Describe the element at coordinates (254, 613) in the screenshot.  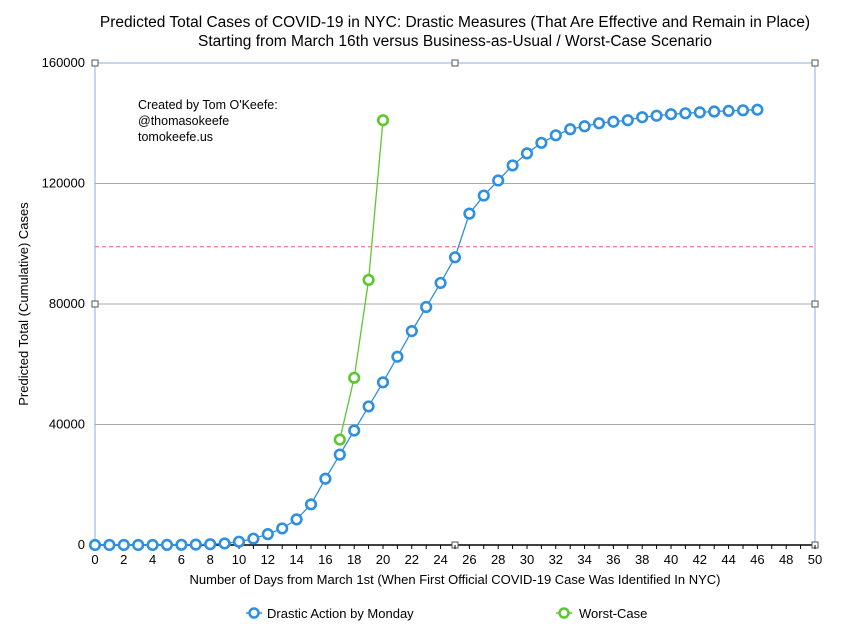
I see `legend-marker-drastic` at that location.